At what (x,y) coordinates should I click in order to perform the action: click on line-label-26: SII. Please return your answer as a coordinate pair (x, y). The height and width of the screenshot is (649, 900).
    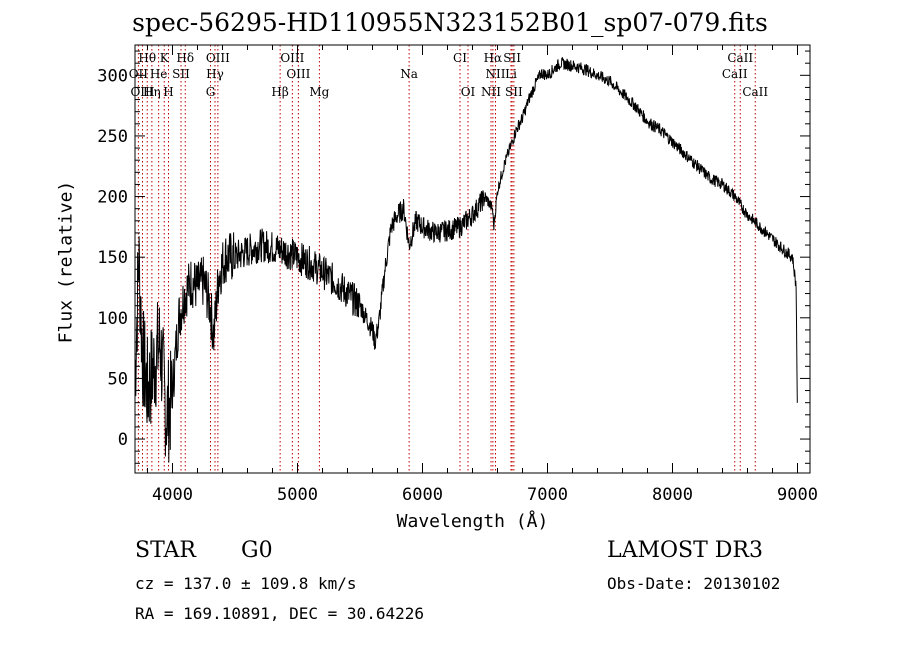
    Looking at the image, I should click on (514, 92).